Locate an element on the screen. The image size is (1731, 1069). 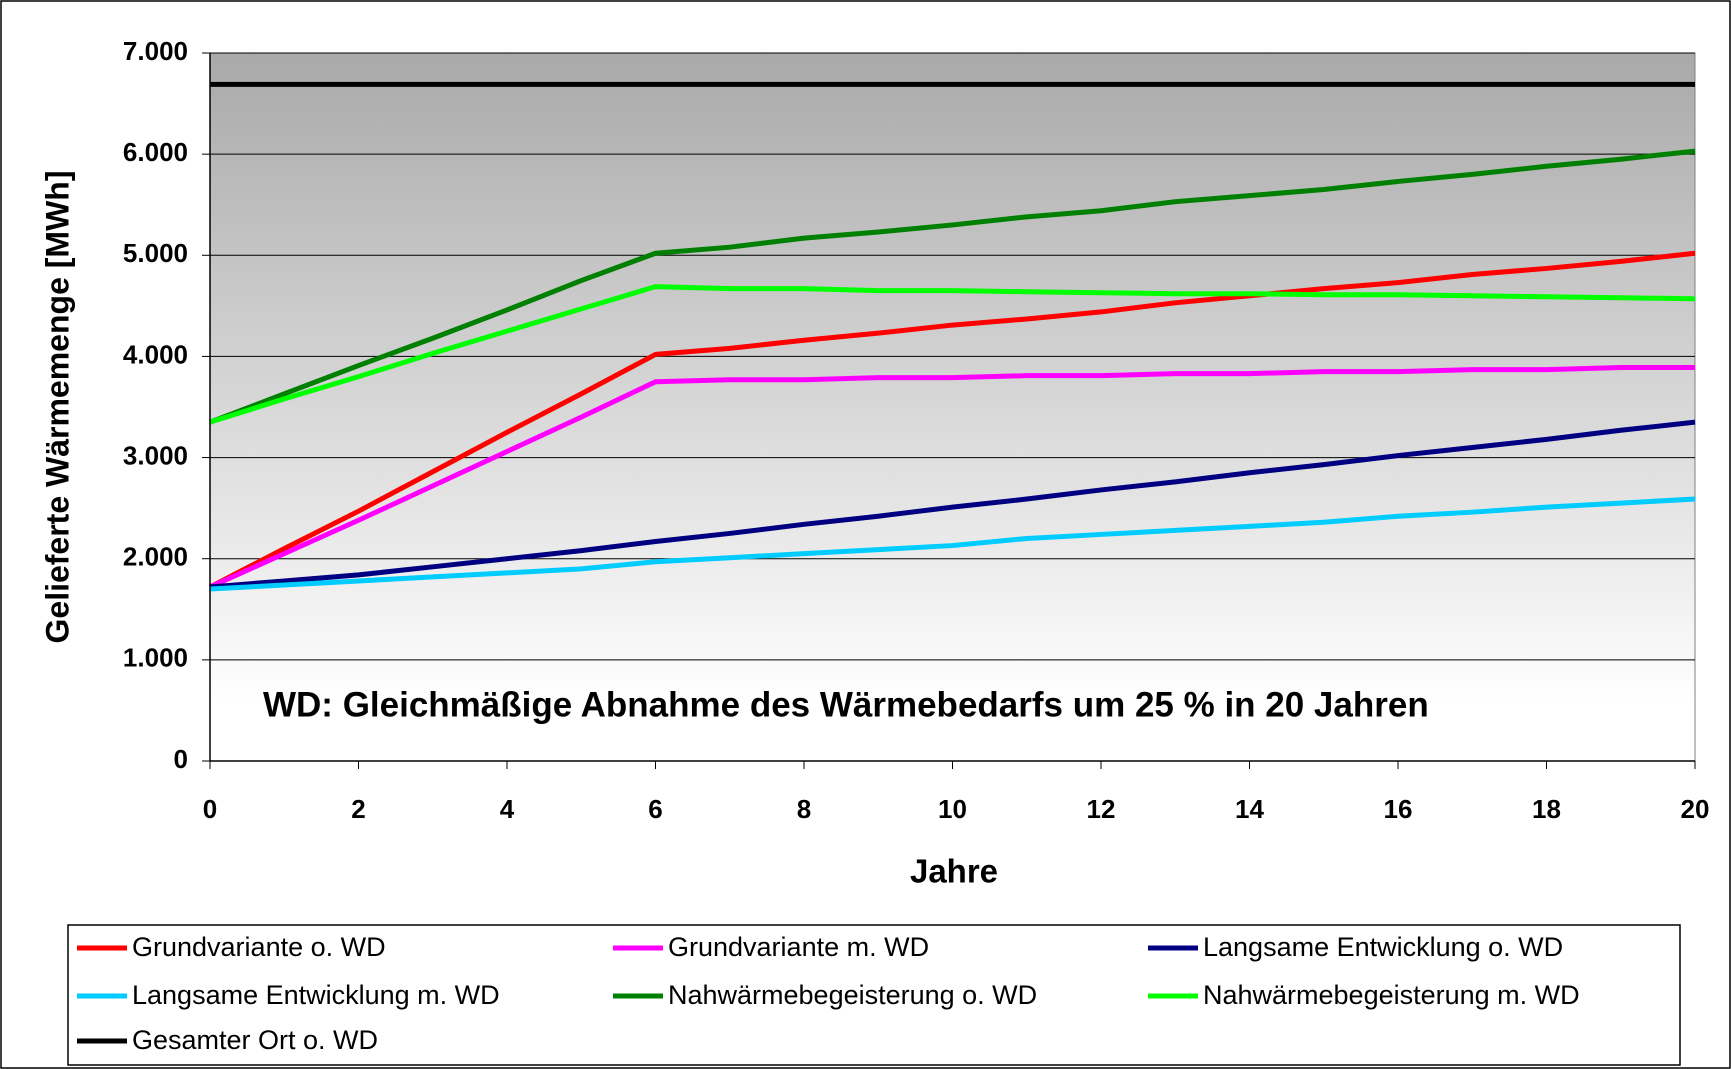
x-tick-label: 16 is located at coordinates (1398, 809).